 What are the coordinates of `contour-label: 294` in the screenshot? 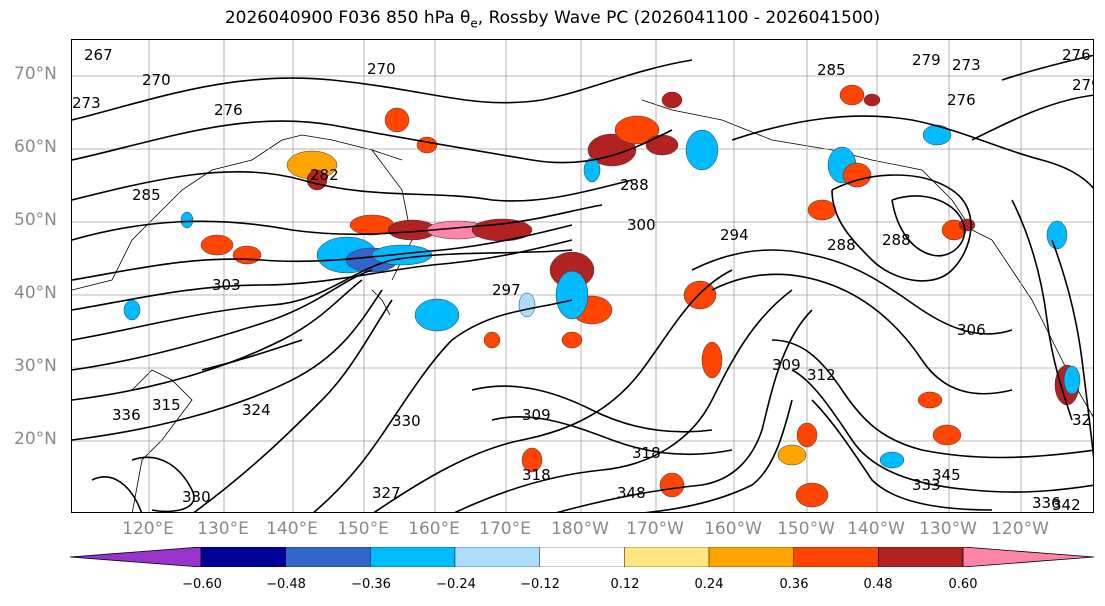 It's located at (734, 235).